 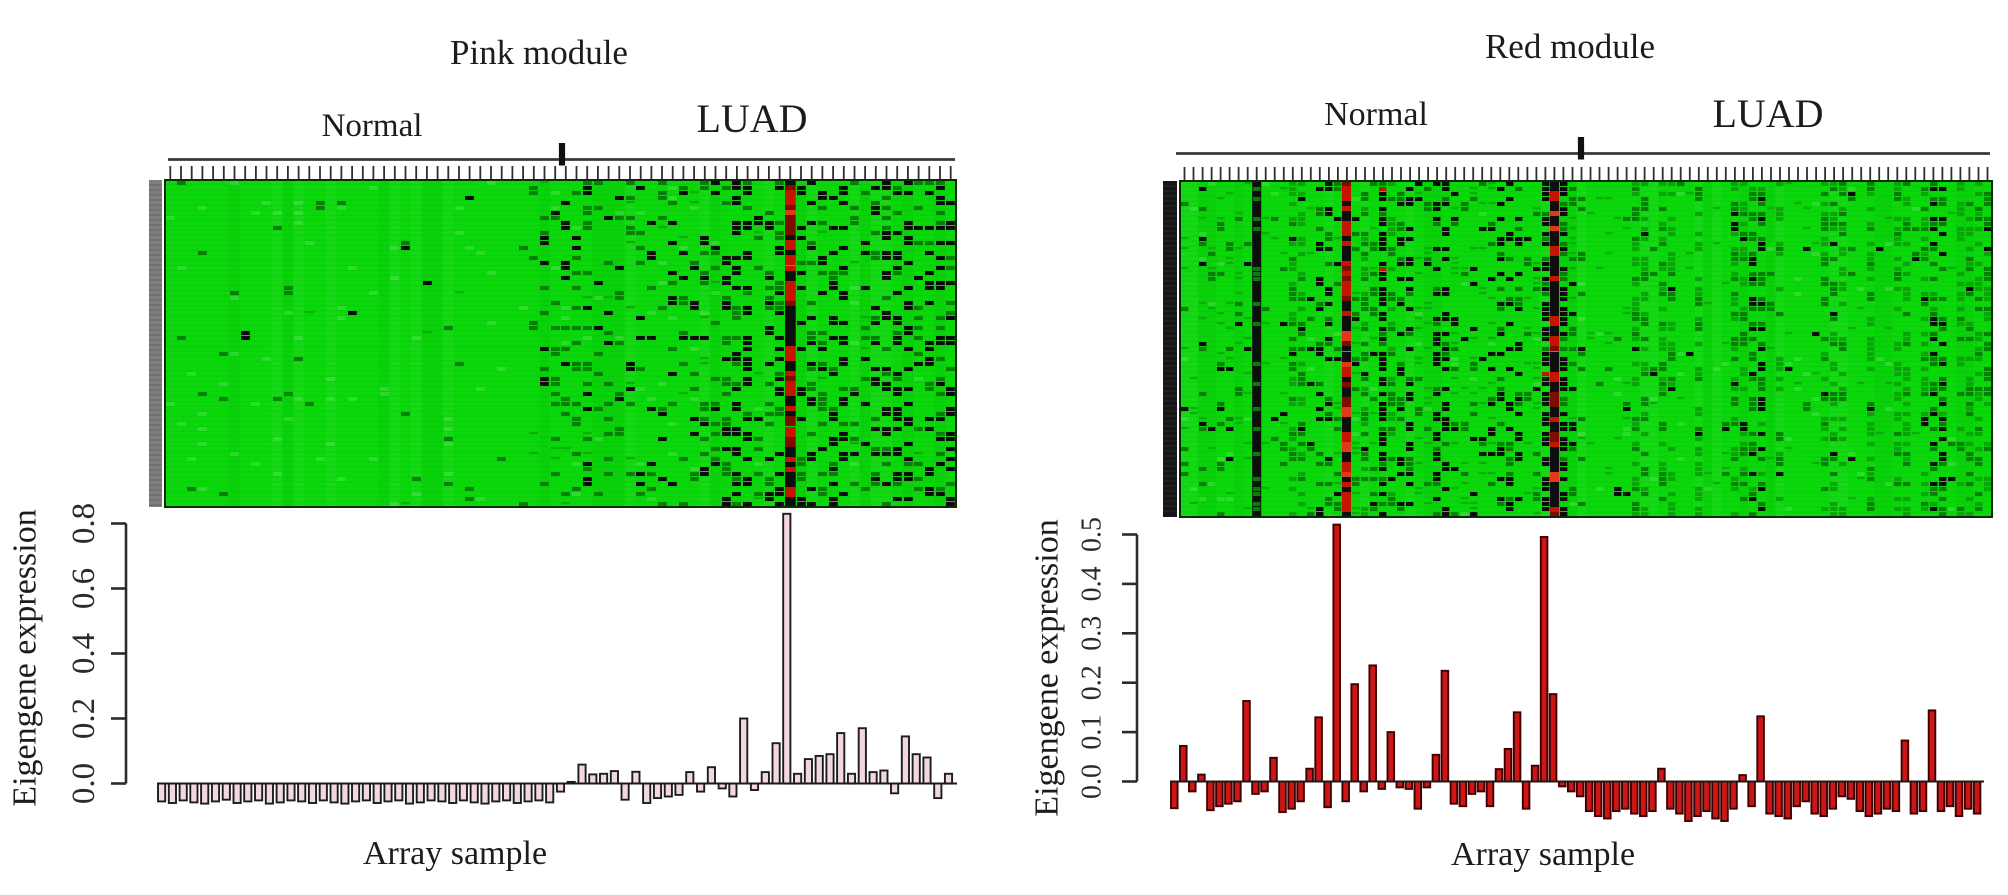 I want to click on svg-text: 0.1, so click(x=1092, y=732).